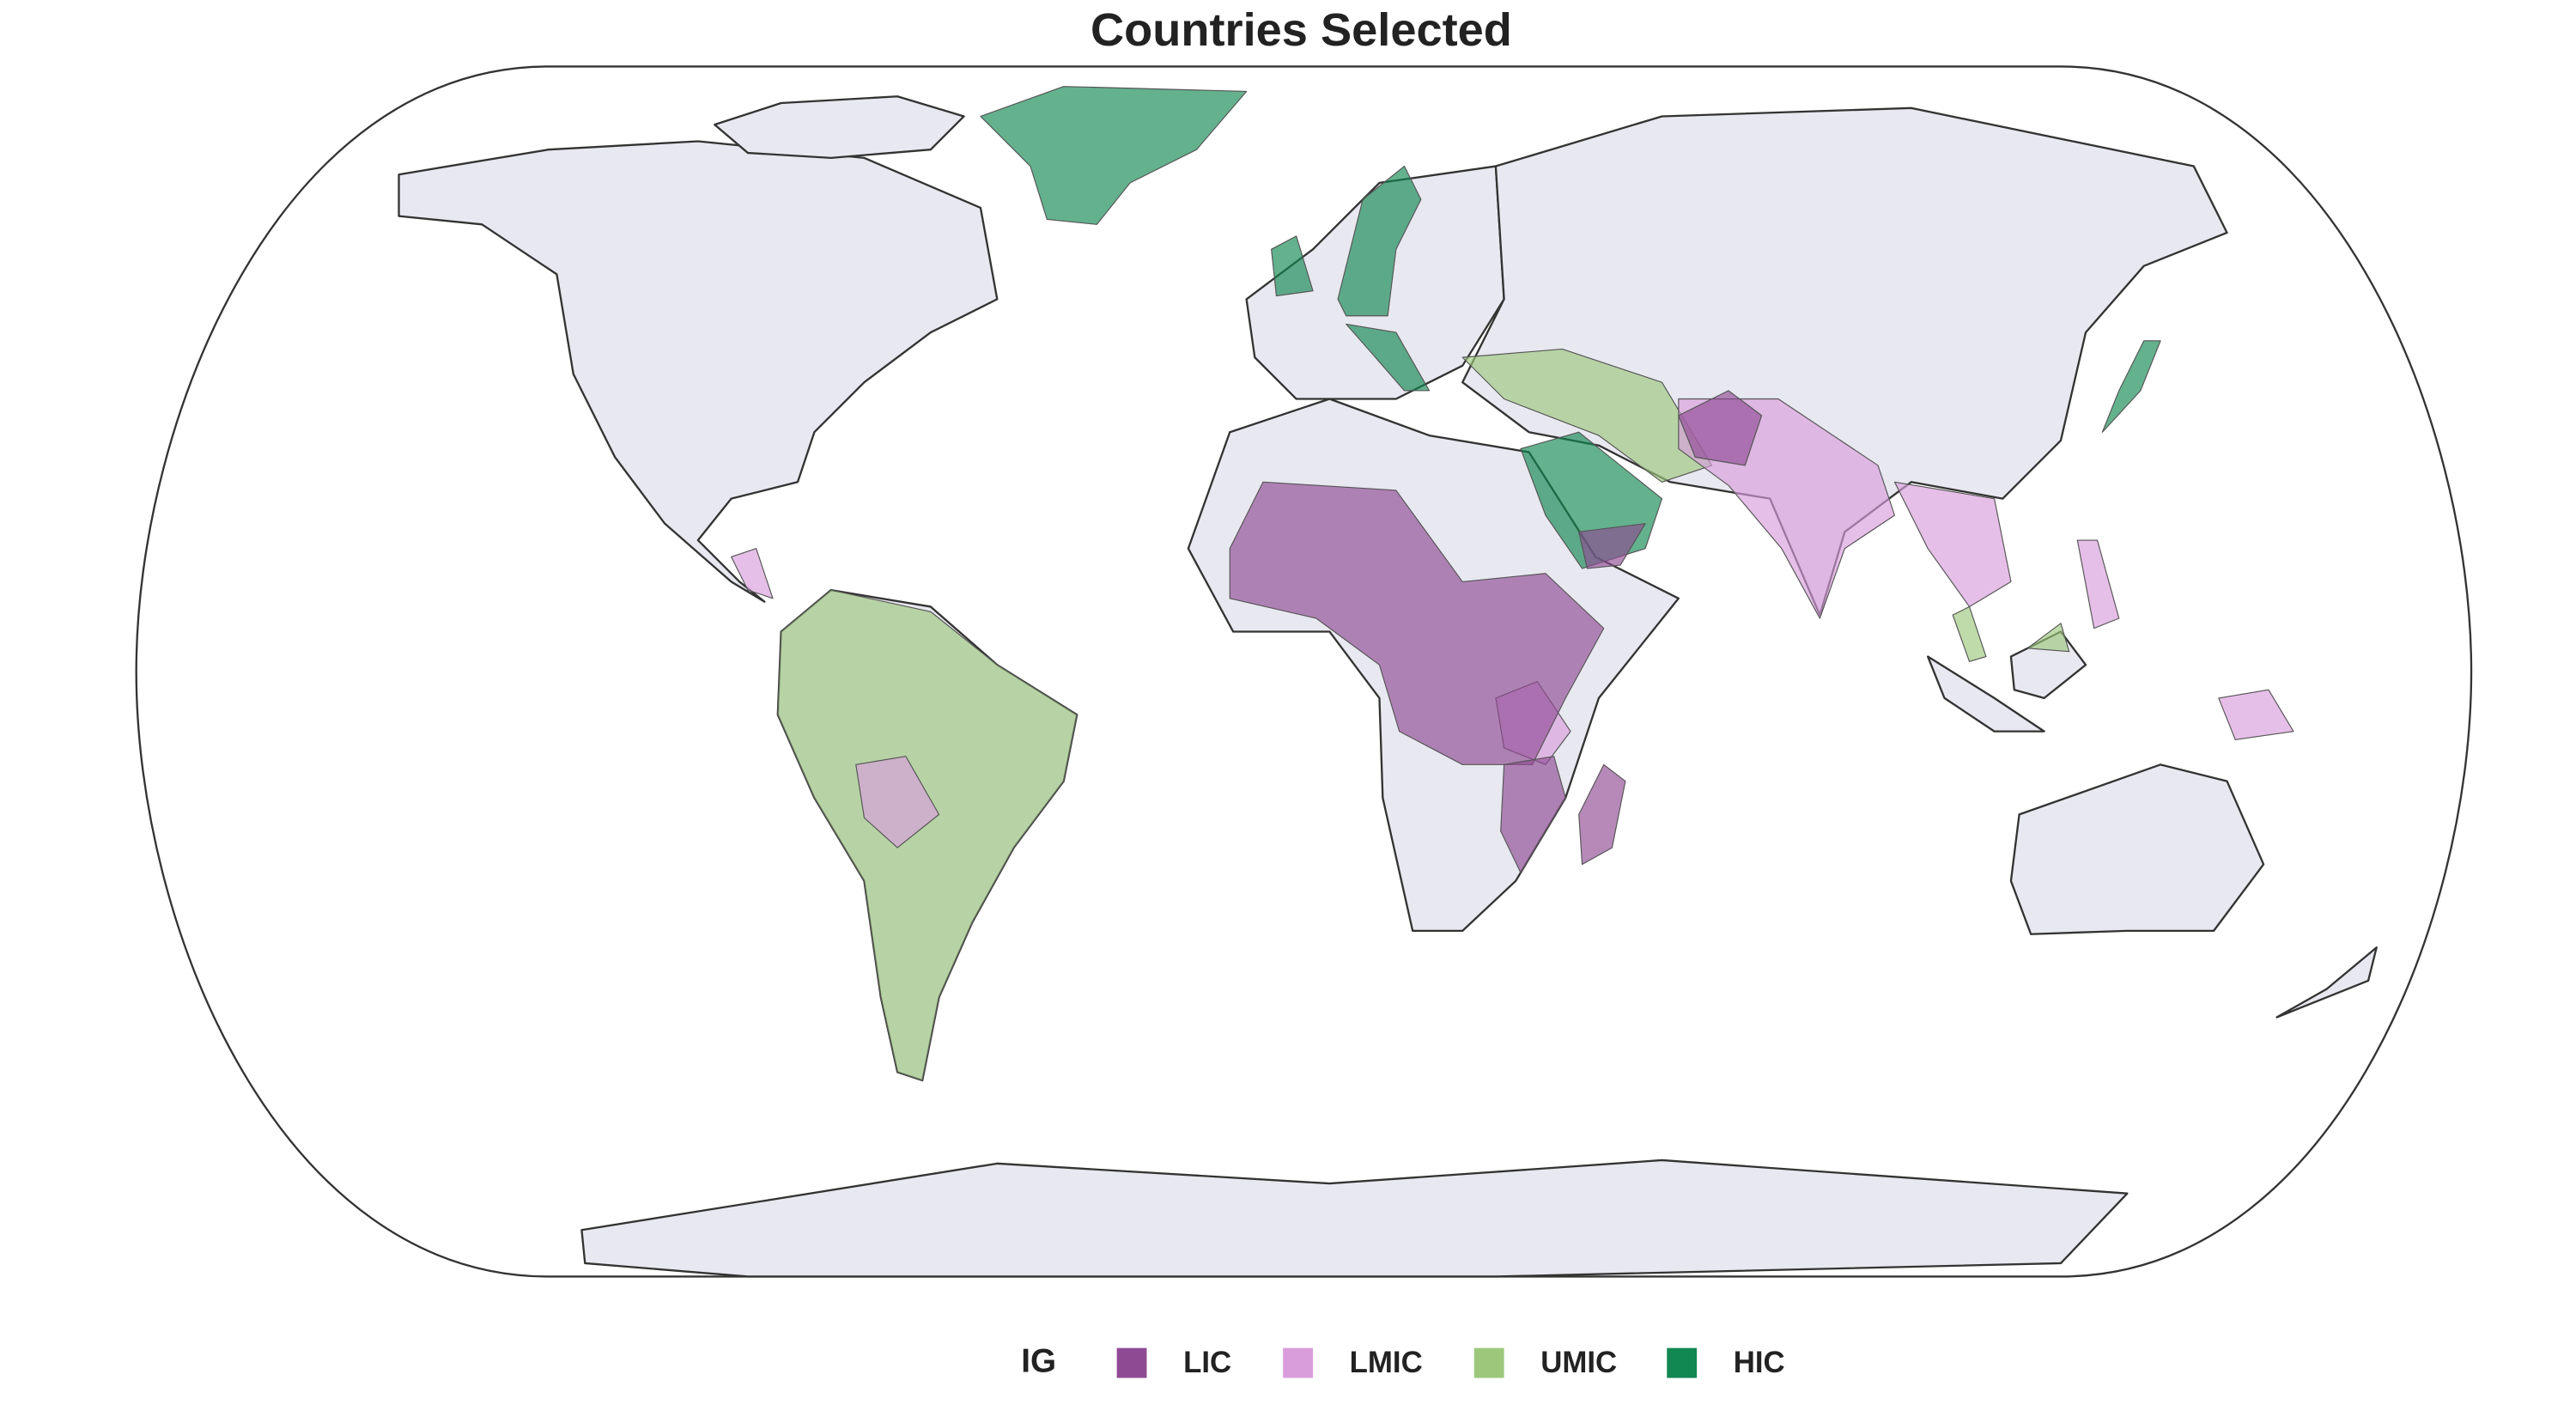 This screenshot has height=1417, width=2576. I want to click on north-america, so click(698, 371).